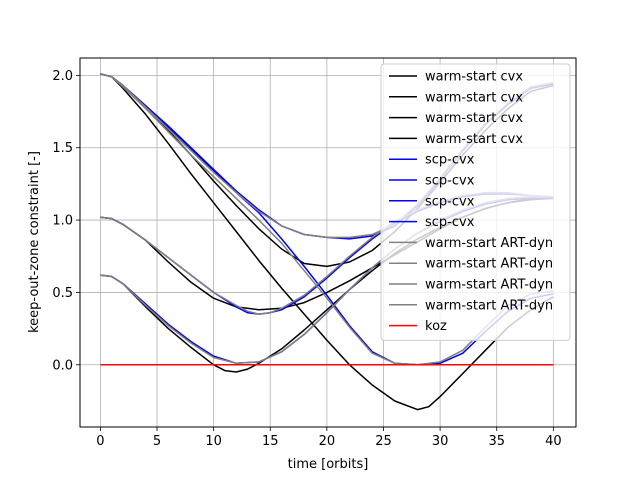 Image resolution: width=640 pixels, height=480 pixels. I want to click on x-tick-label: 0, so click(100, 441).